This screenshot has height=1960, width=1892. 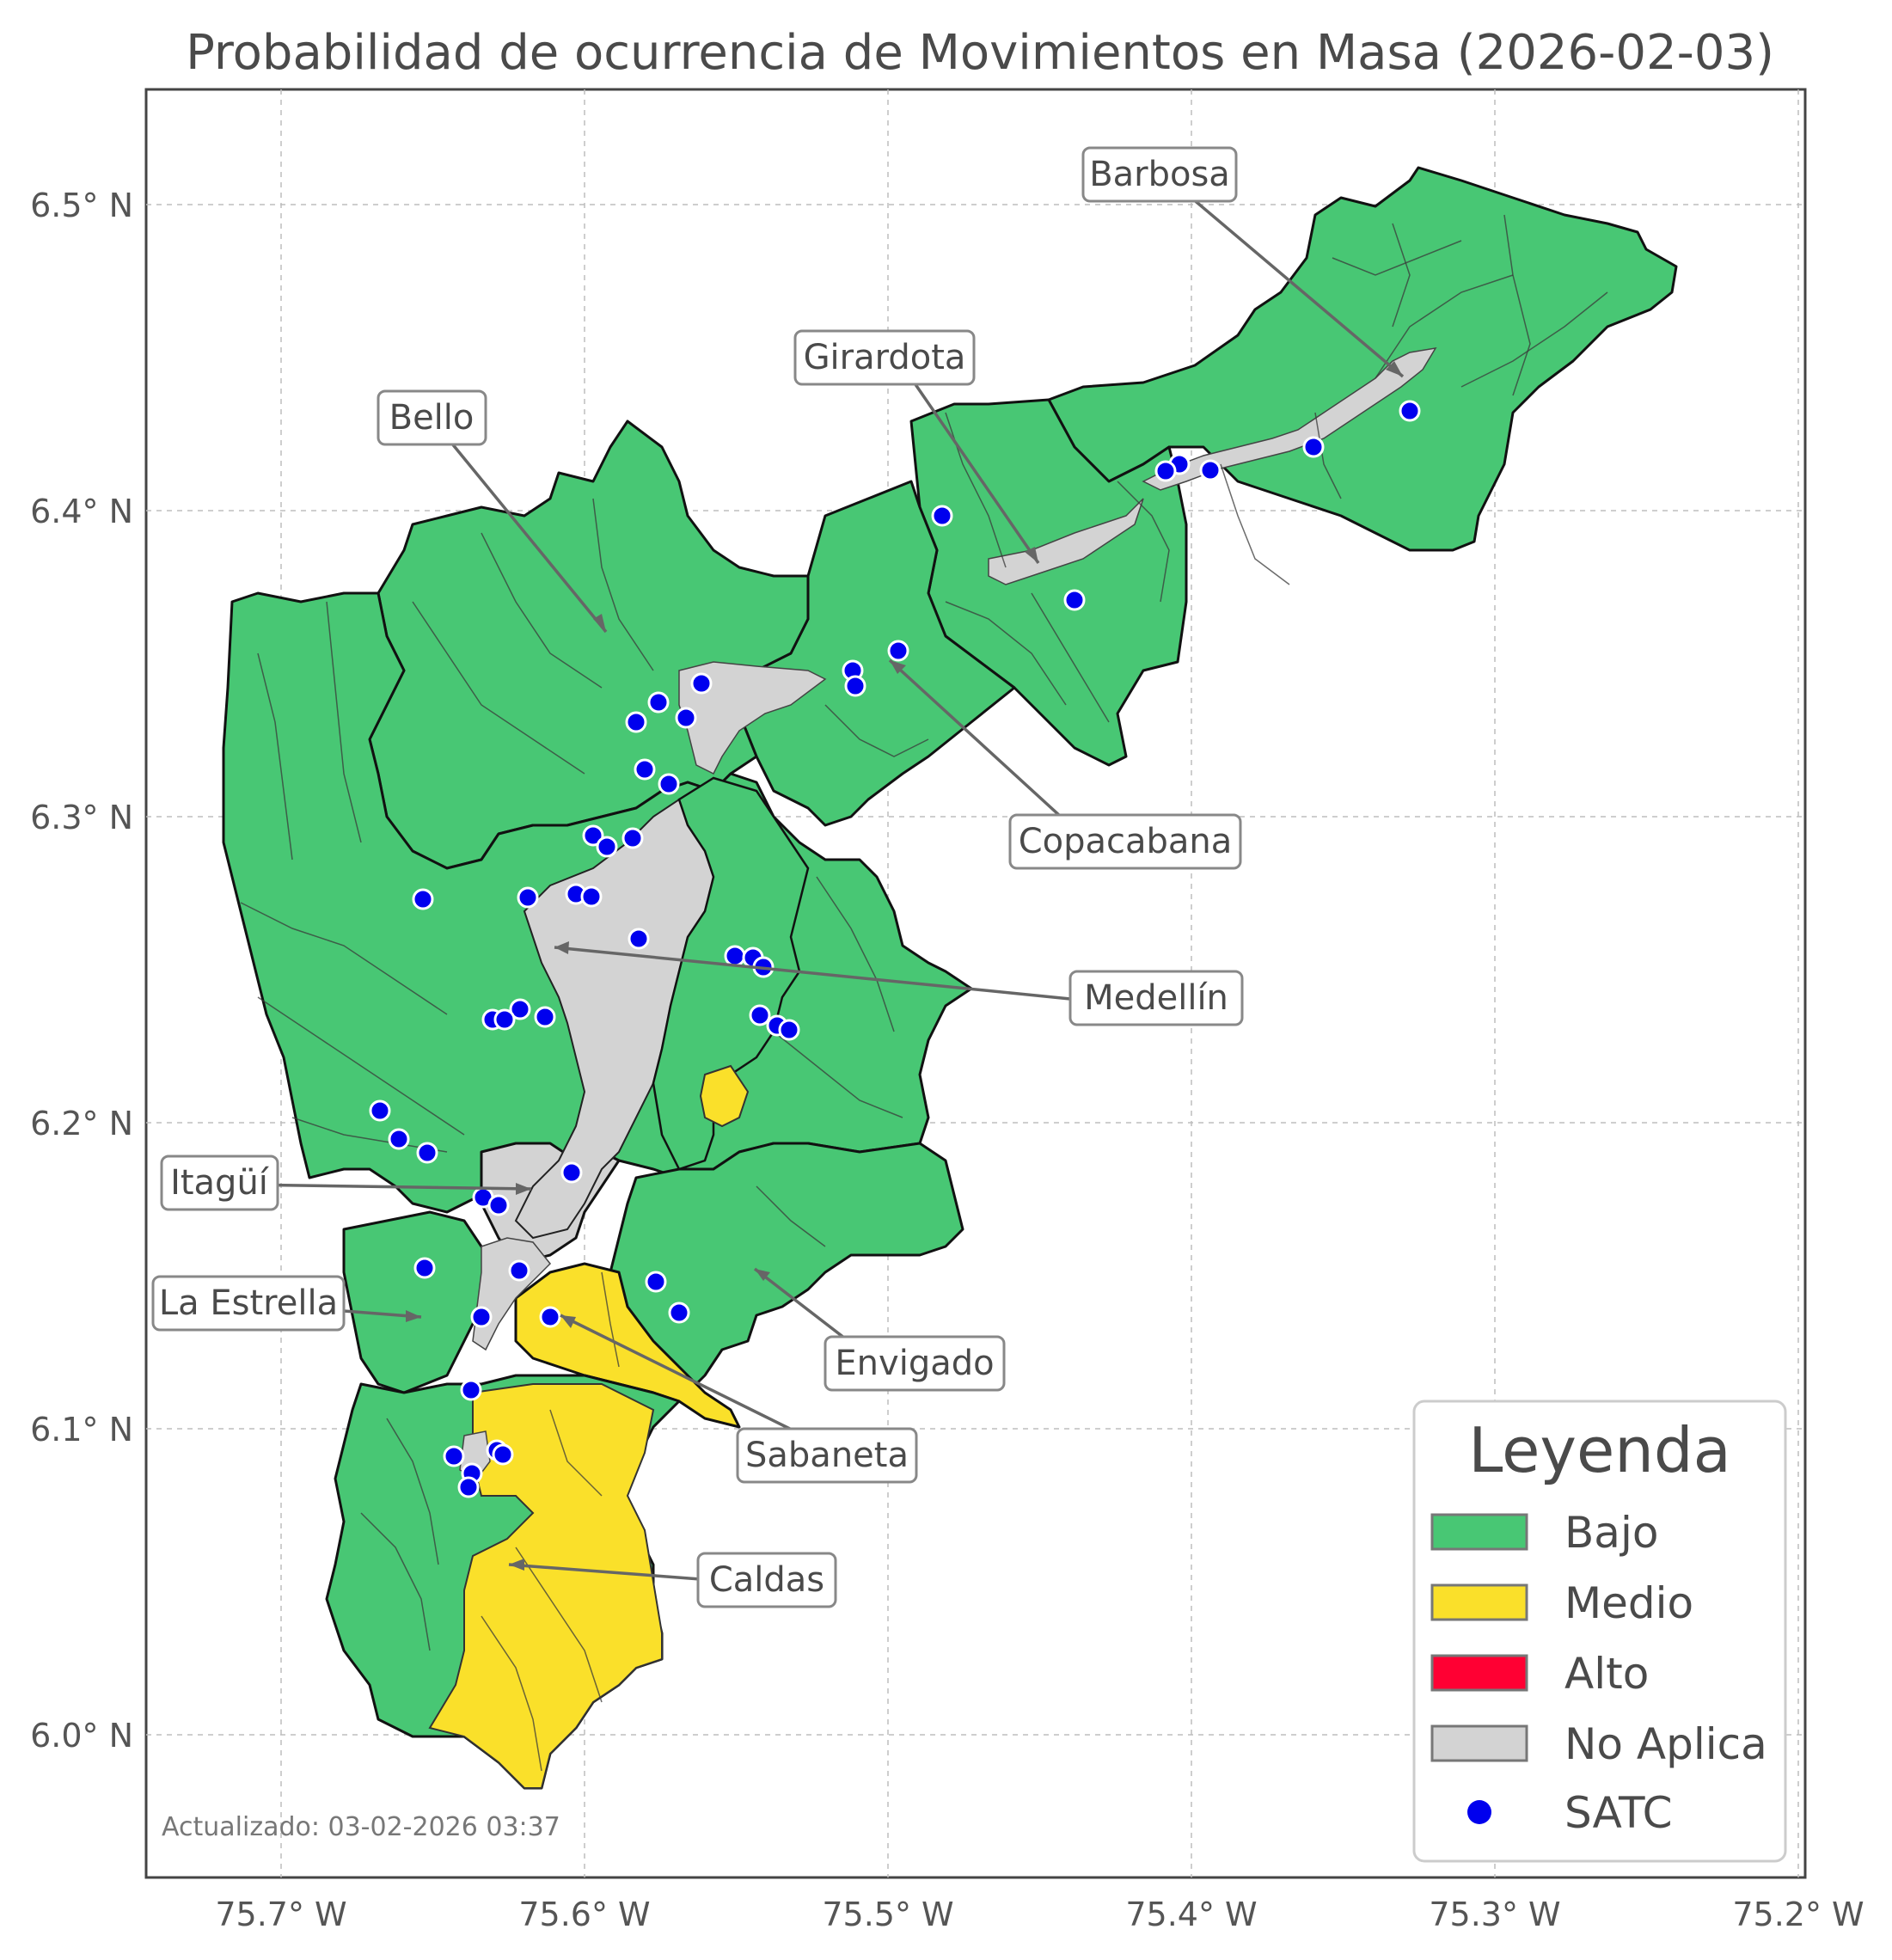 I want to click on legend-item-bajo: Bajo, so click(x=1544, y=1533).